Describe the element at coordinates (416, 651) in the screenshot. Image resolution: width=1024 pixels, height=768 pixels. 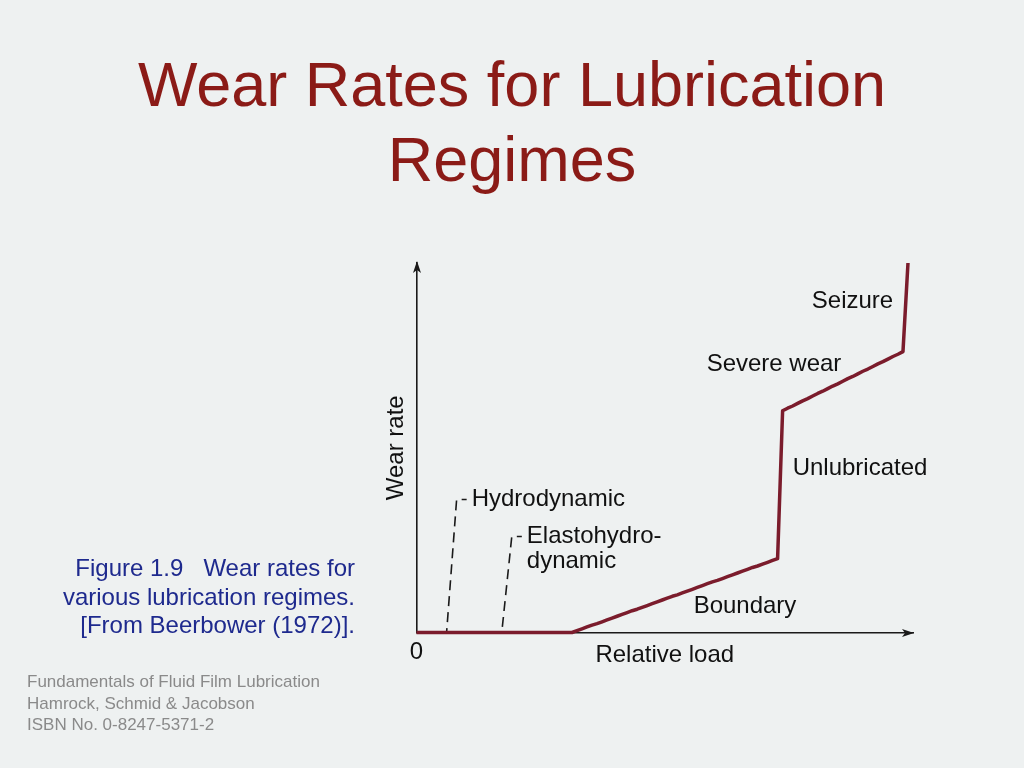
I see `text: 0` at that location.